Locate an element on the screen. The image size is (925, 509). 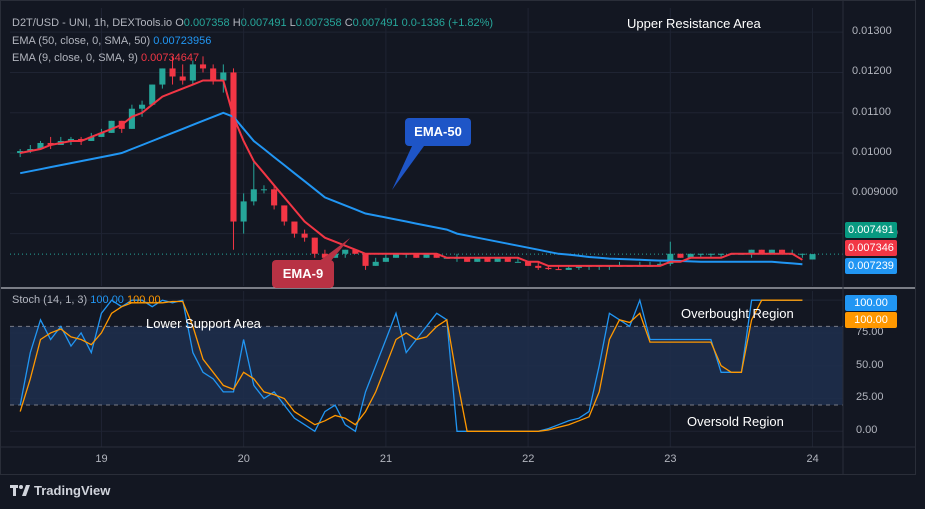
callout-shapes is located at coordinates (371, 204).